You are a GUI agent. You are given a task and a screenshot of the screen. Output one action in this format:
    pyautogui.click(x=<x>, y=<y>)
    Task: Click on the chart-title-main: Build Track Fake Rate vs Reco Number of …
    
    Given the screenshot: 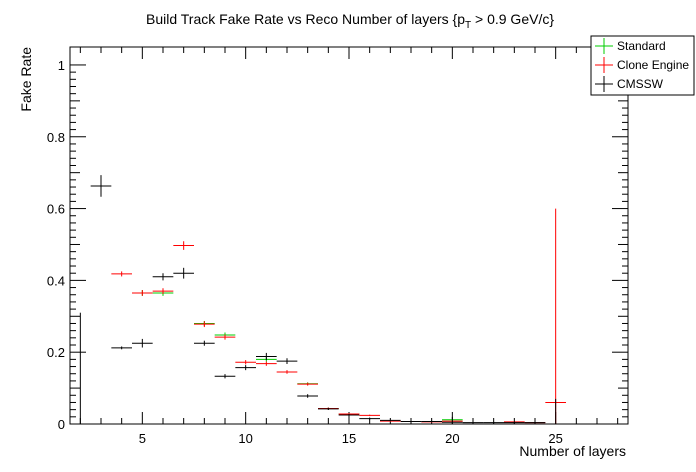 What is the action you would take?
    pyautogui.click(x=305, y=19)
    